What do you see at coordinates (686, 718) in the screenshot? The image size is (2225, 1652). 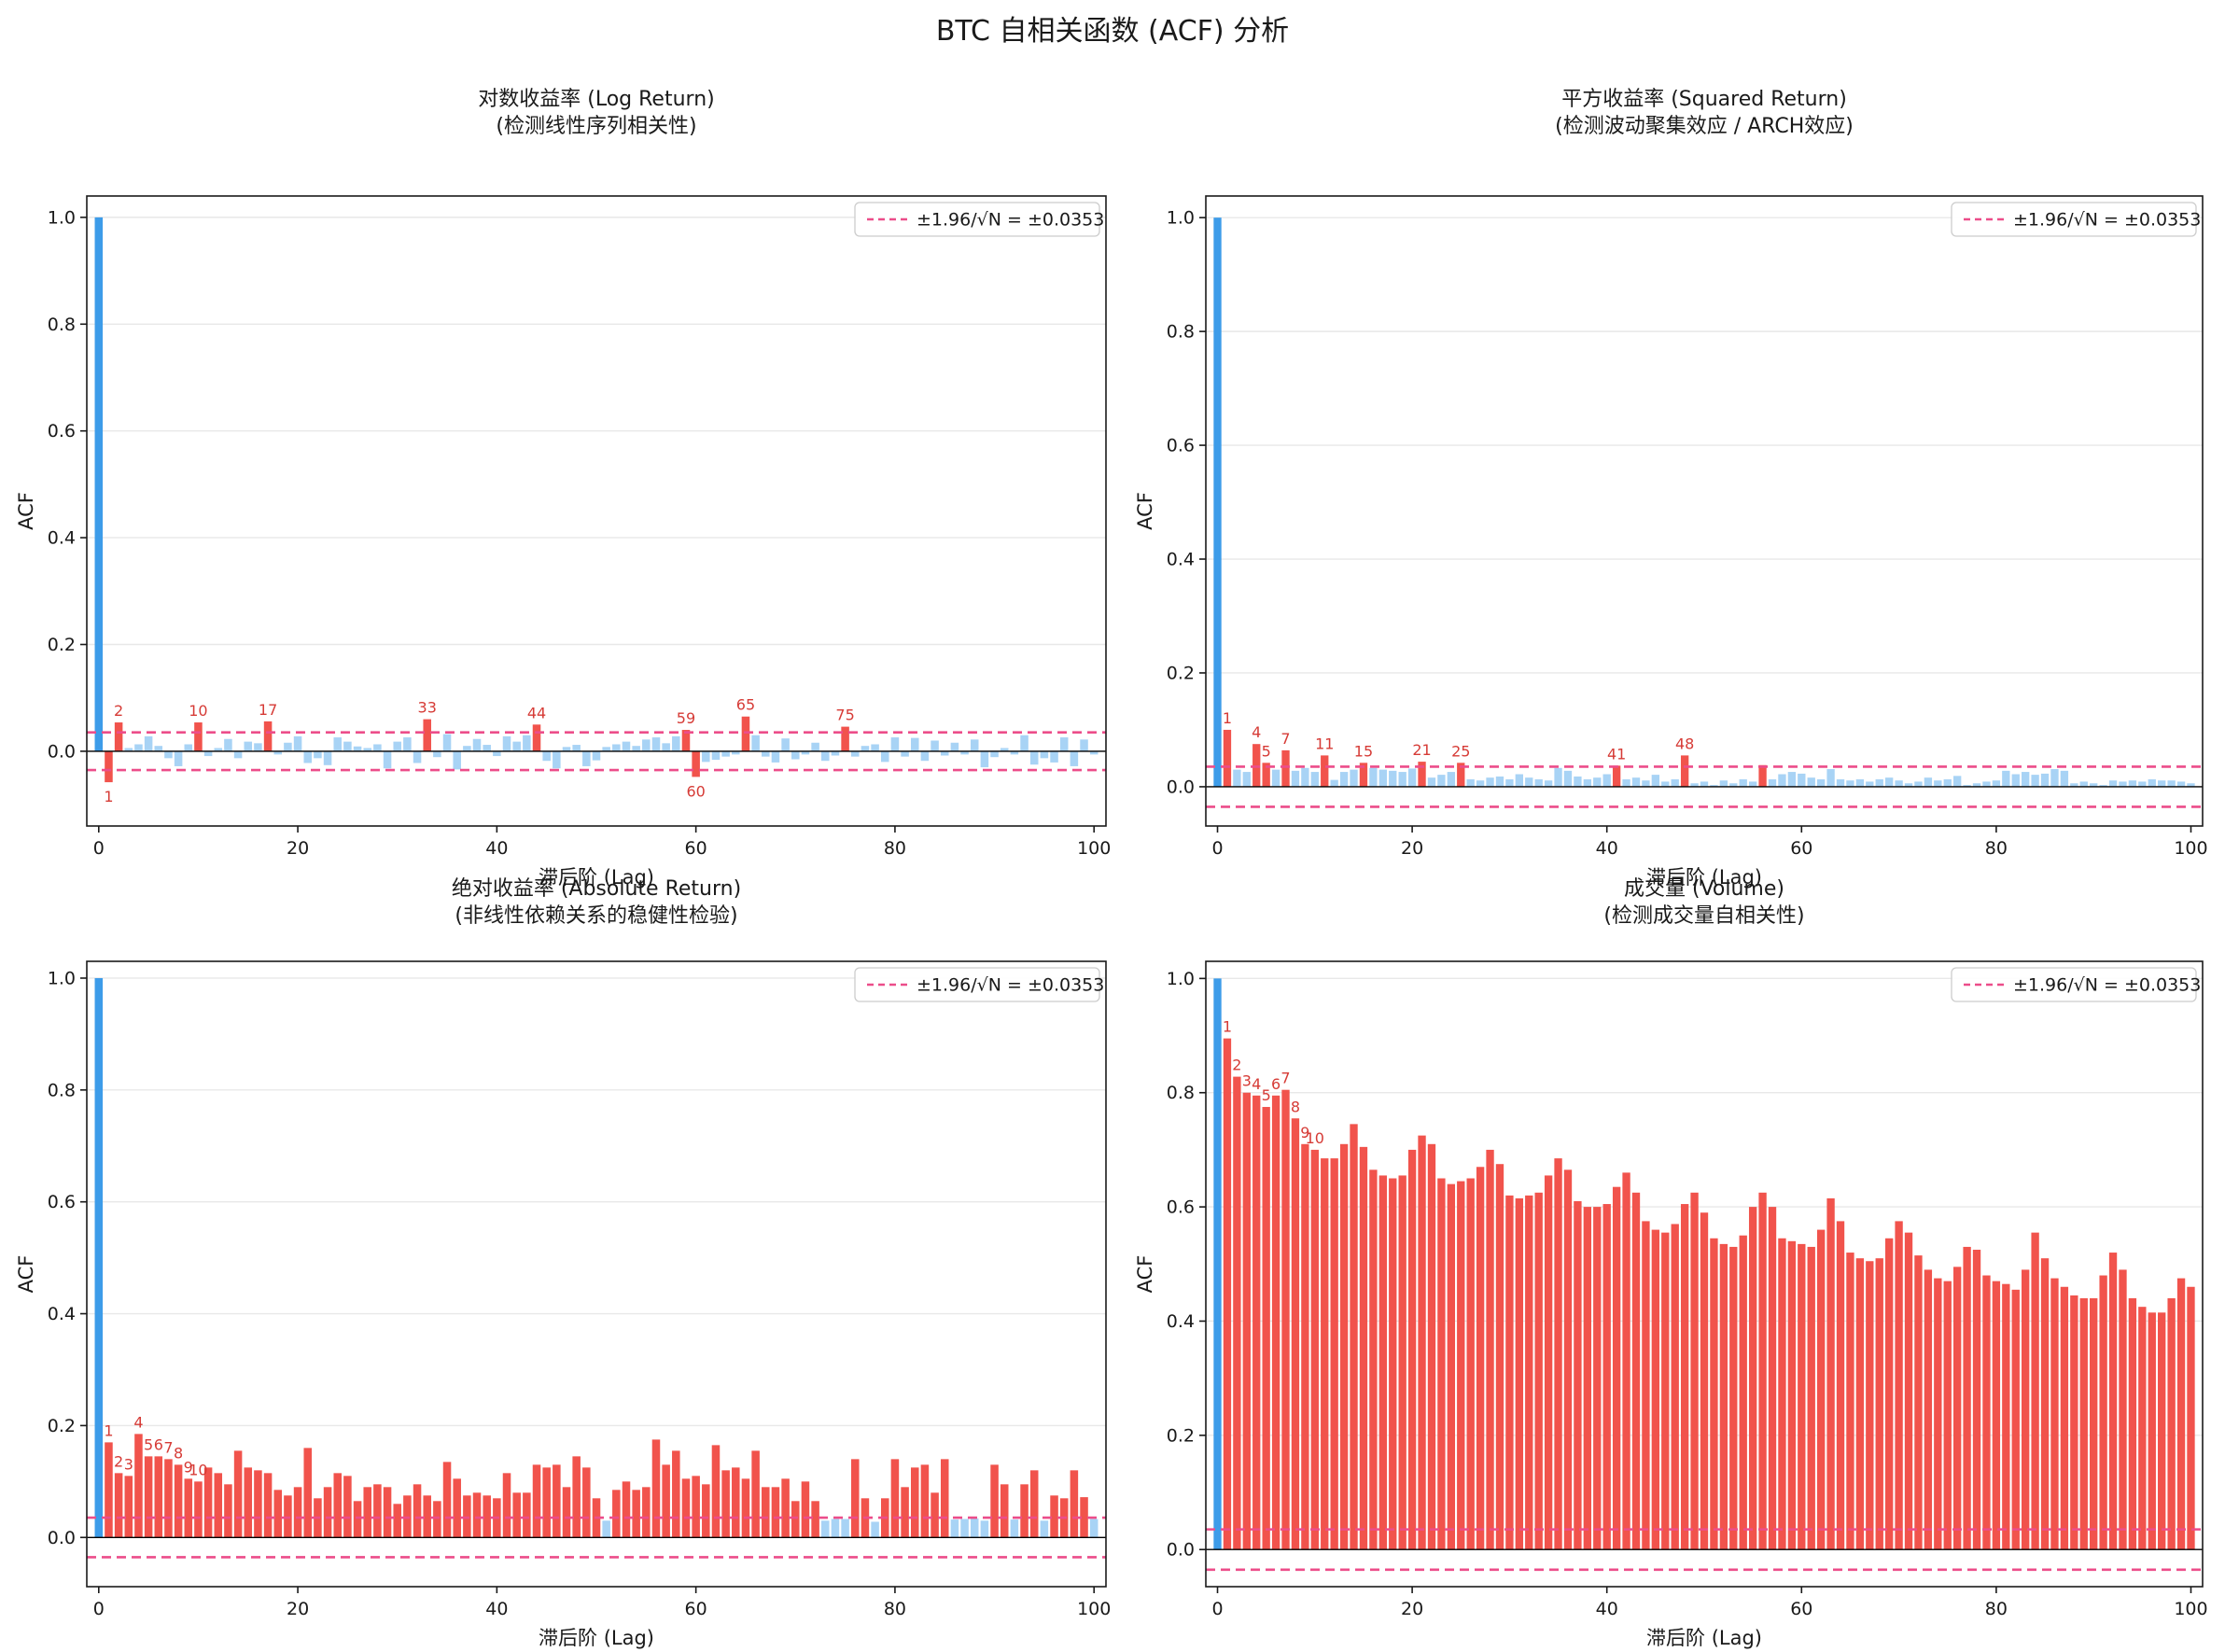 I see `bar-label: 59` at bounding box center [686, 718].